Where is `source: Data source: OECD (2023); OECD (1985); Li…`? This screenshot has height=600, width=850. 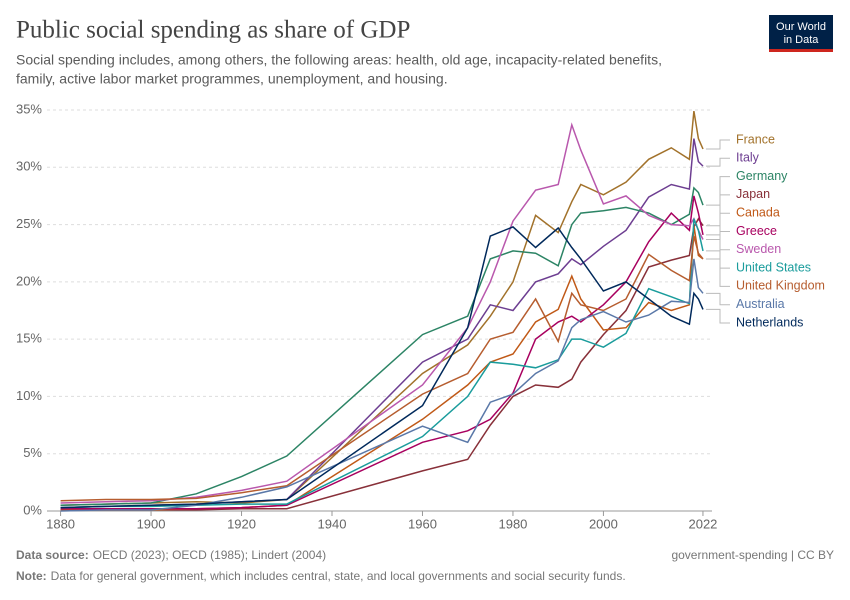
source: Data source: OECD (2023); OECD (1985); Li… is located at coordinates (171, 555).